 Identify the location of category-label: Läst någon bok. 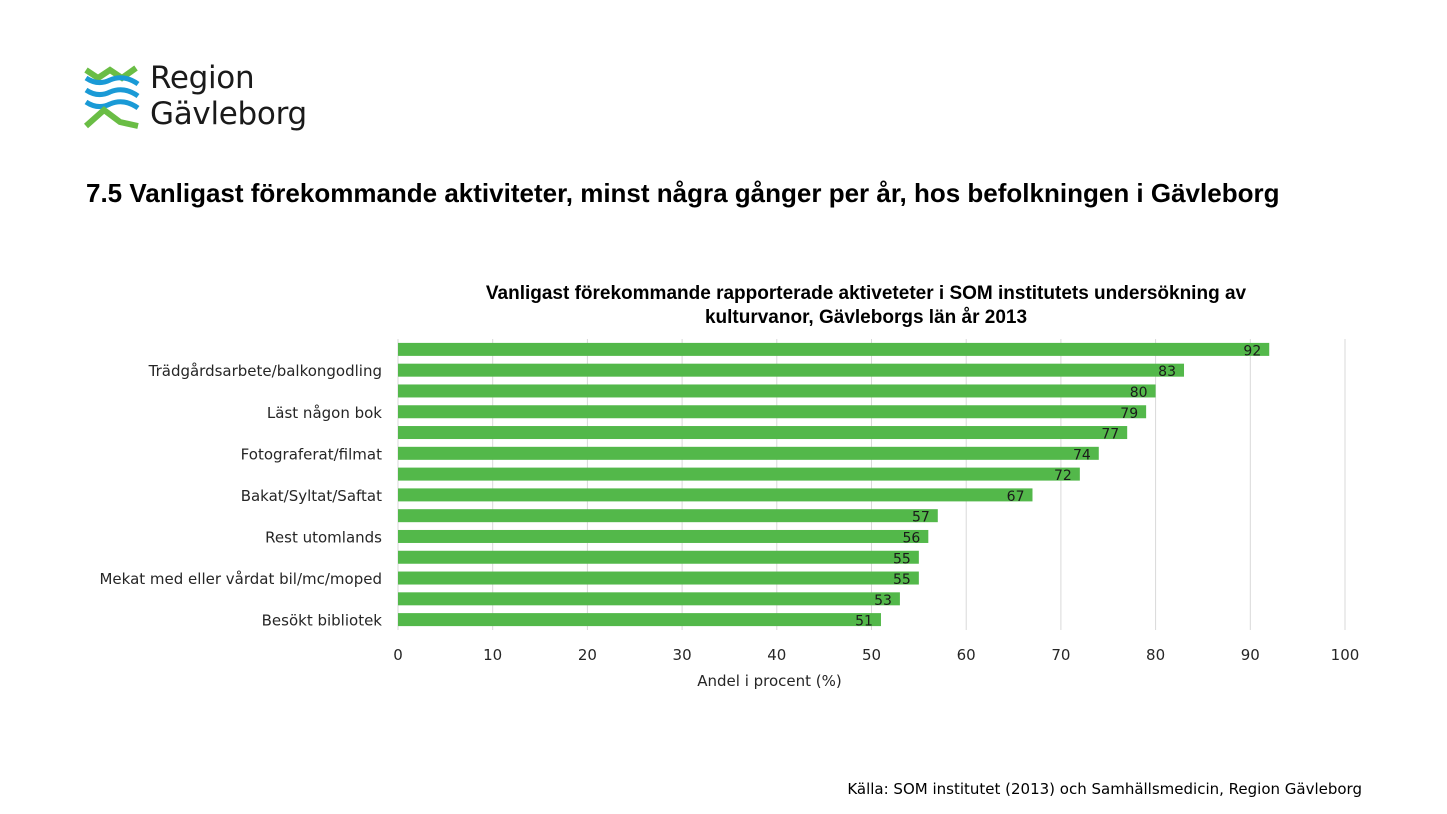
(324, 413).